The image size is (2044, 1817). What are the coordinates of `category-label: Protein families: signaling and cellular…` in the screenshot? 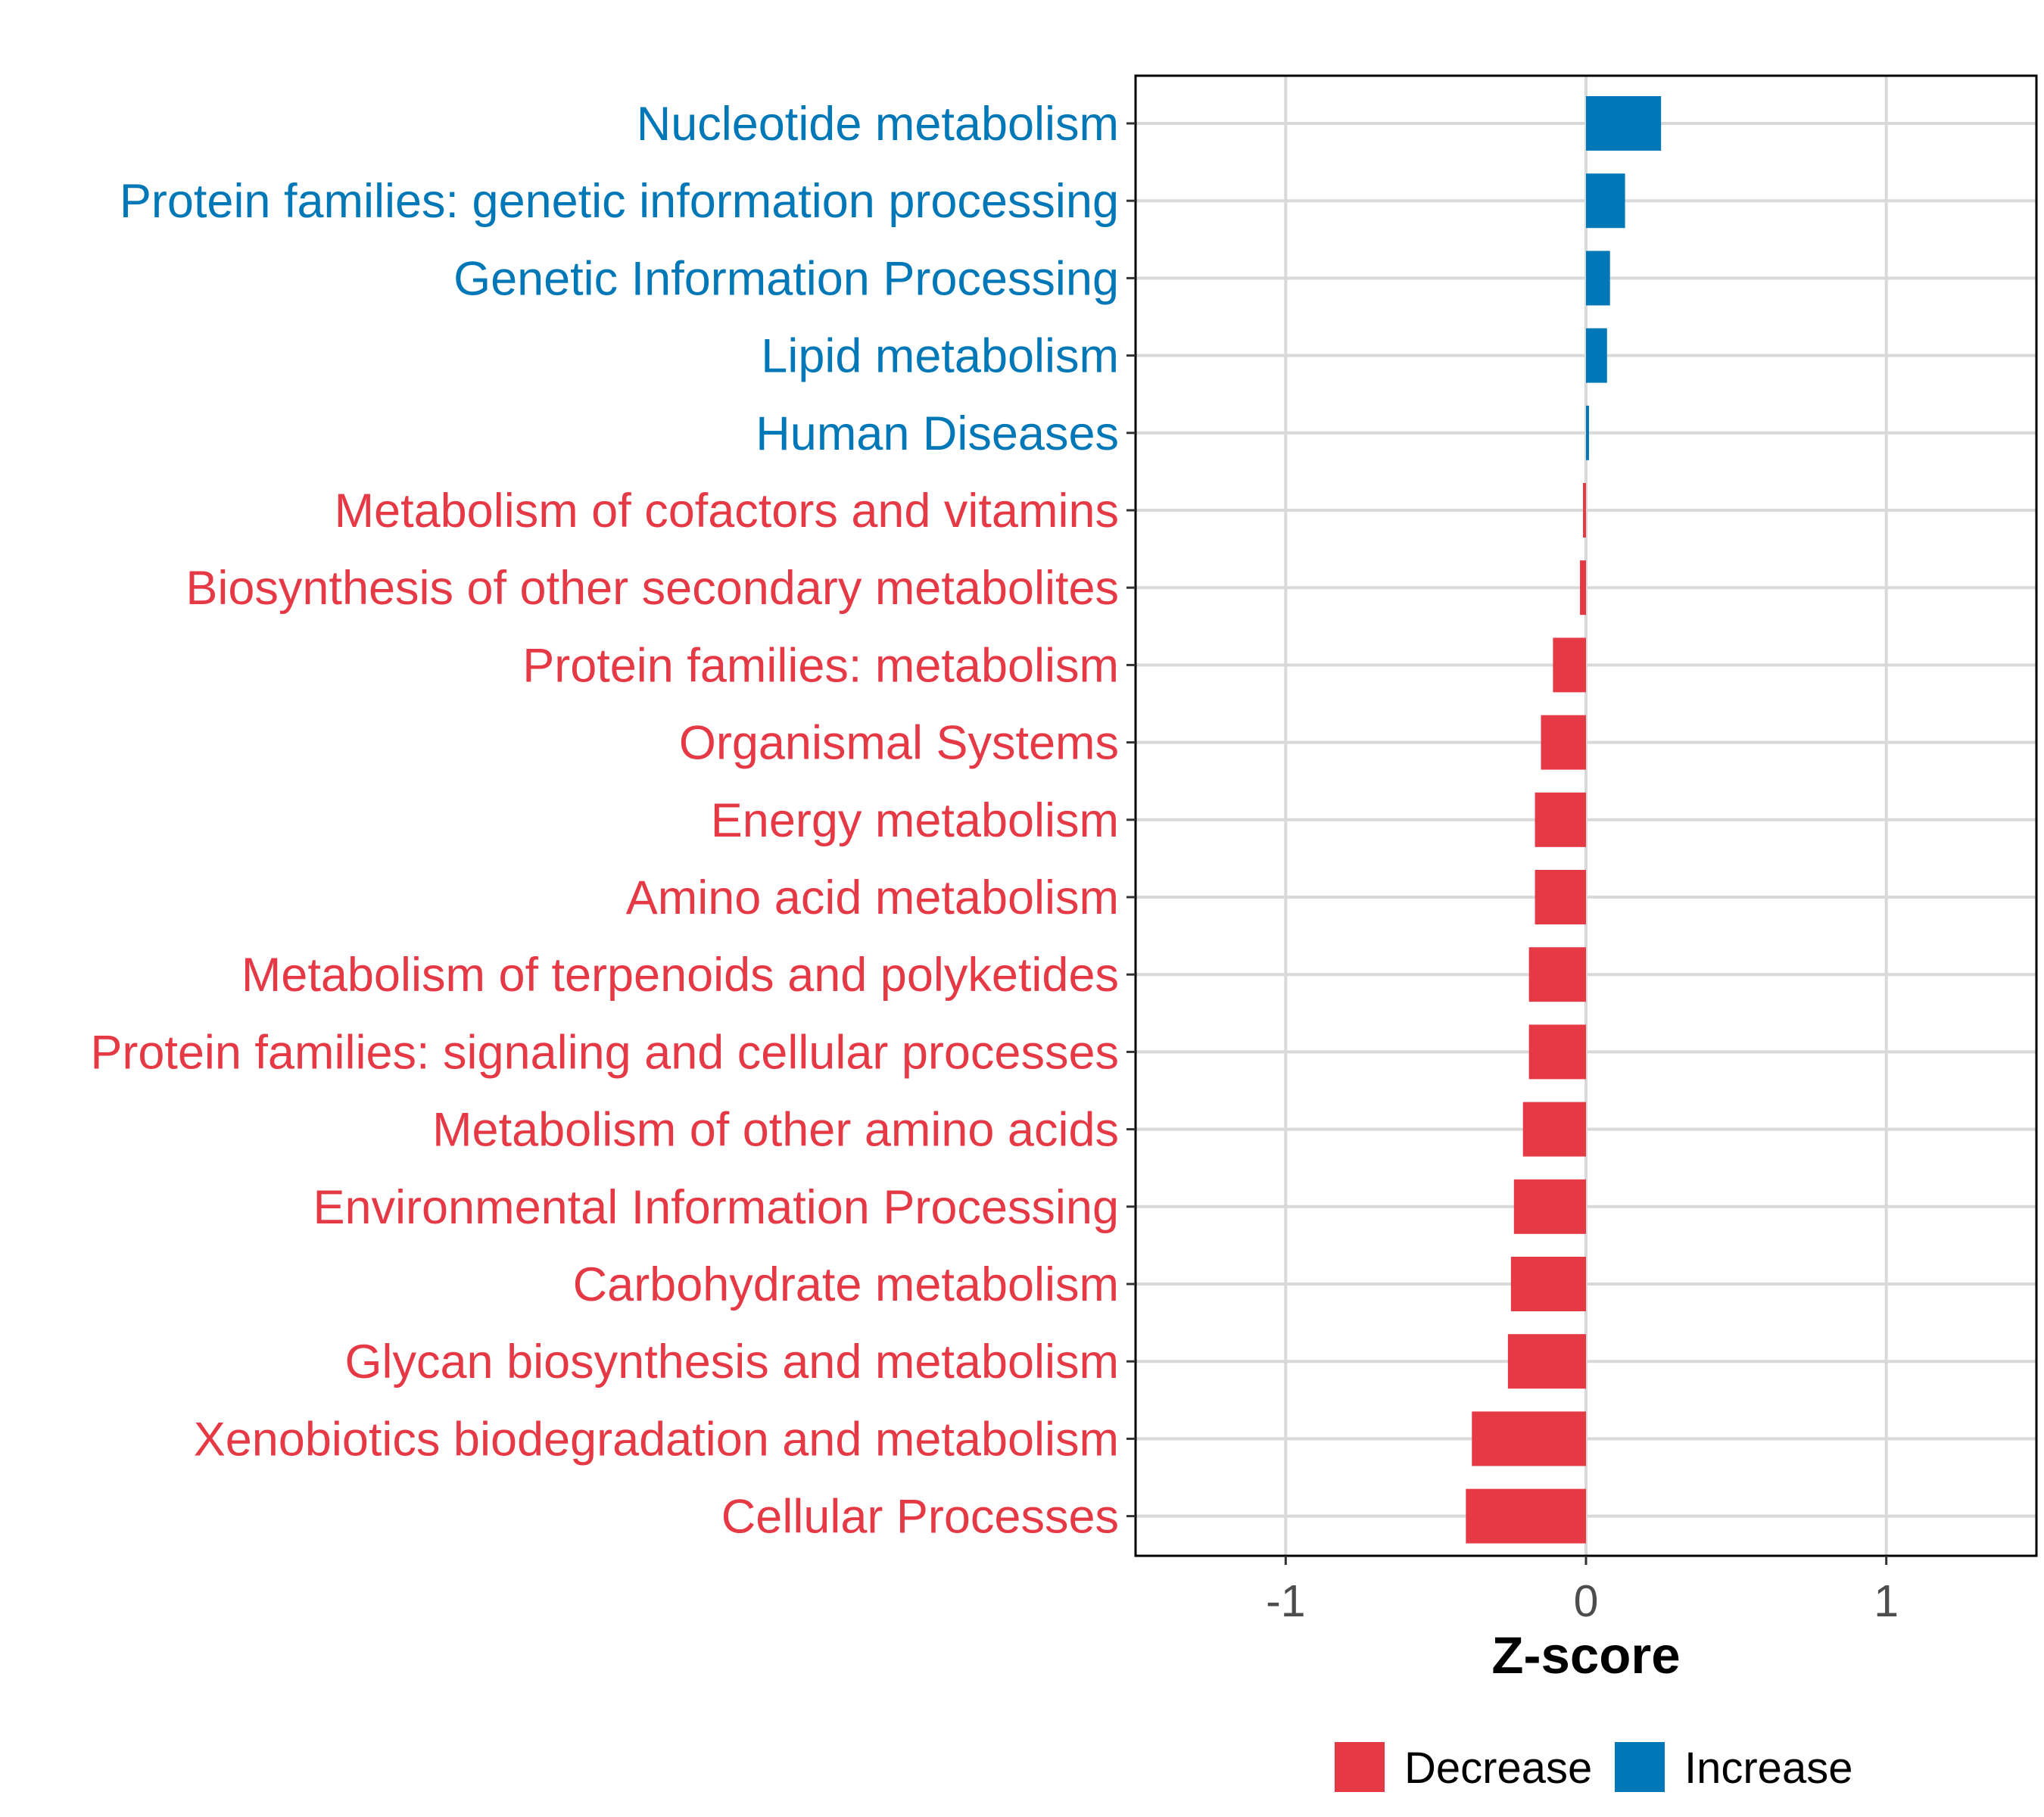 It's located at (604, 1052).